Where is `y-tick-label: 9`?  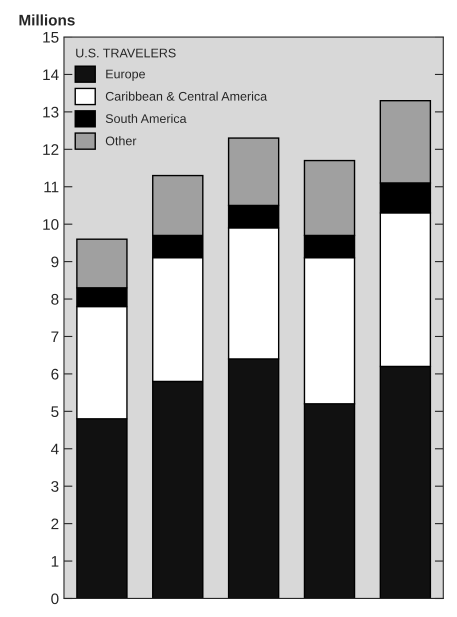 y-tick-label: 9 is located at coordinates (54, 262).